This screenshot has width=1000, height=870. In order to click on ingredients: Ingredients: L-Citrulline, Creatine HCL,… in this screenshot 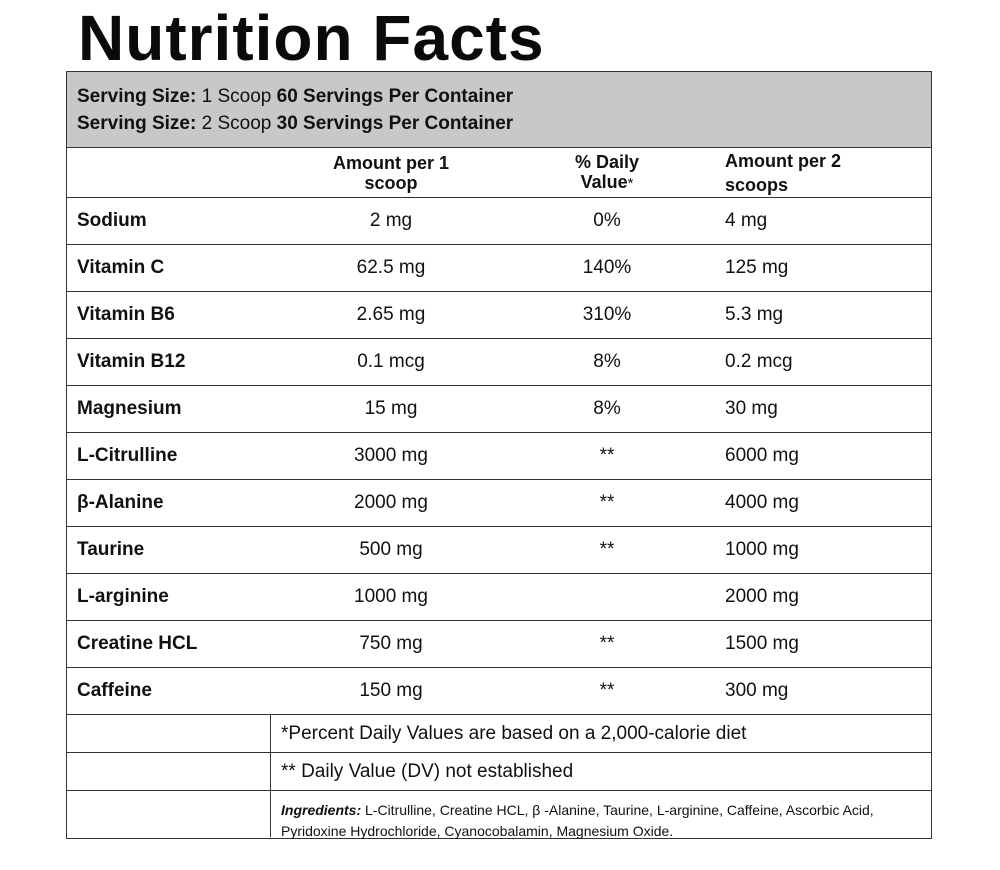, I will do `click(596, 815)`.